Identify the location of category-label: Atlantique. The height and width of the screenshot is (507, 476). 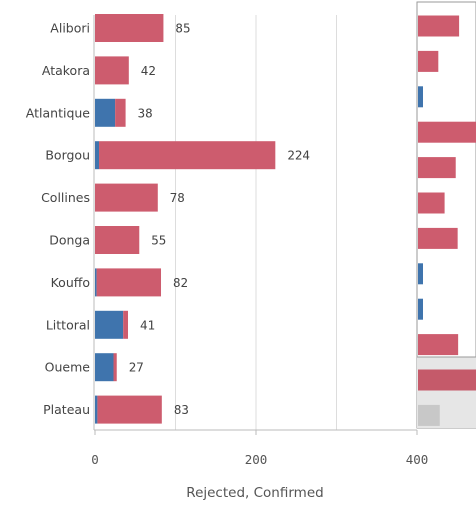
(58, 112).